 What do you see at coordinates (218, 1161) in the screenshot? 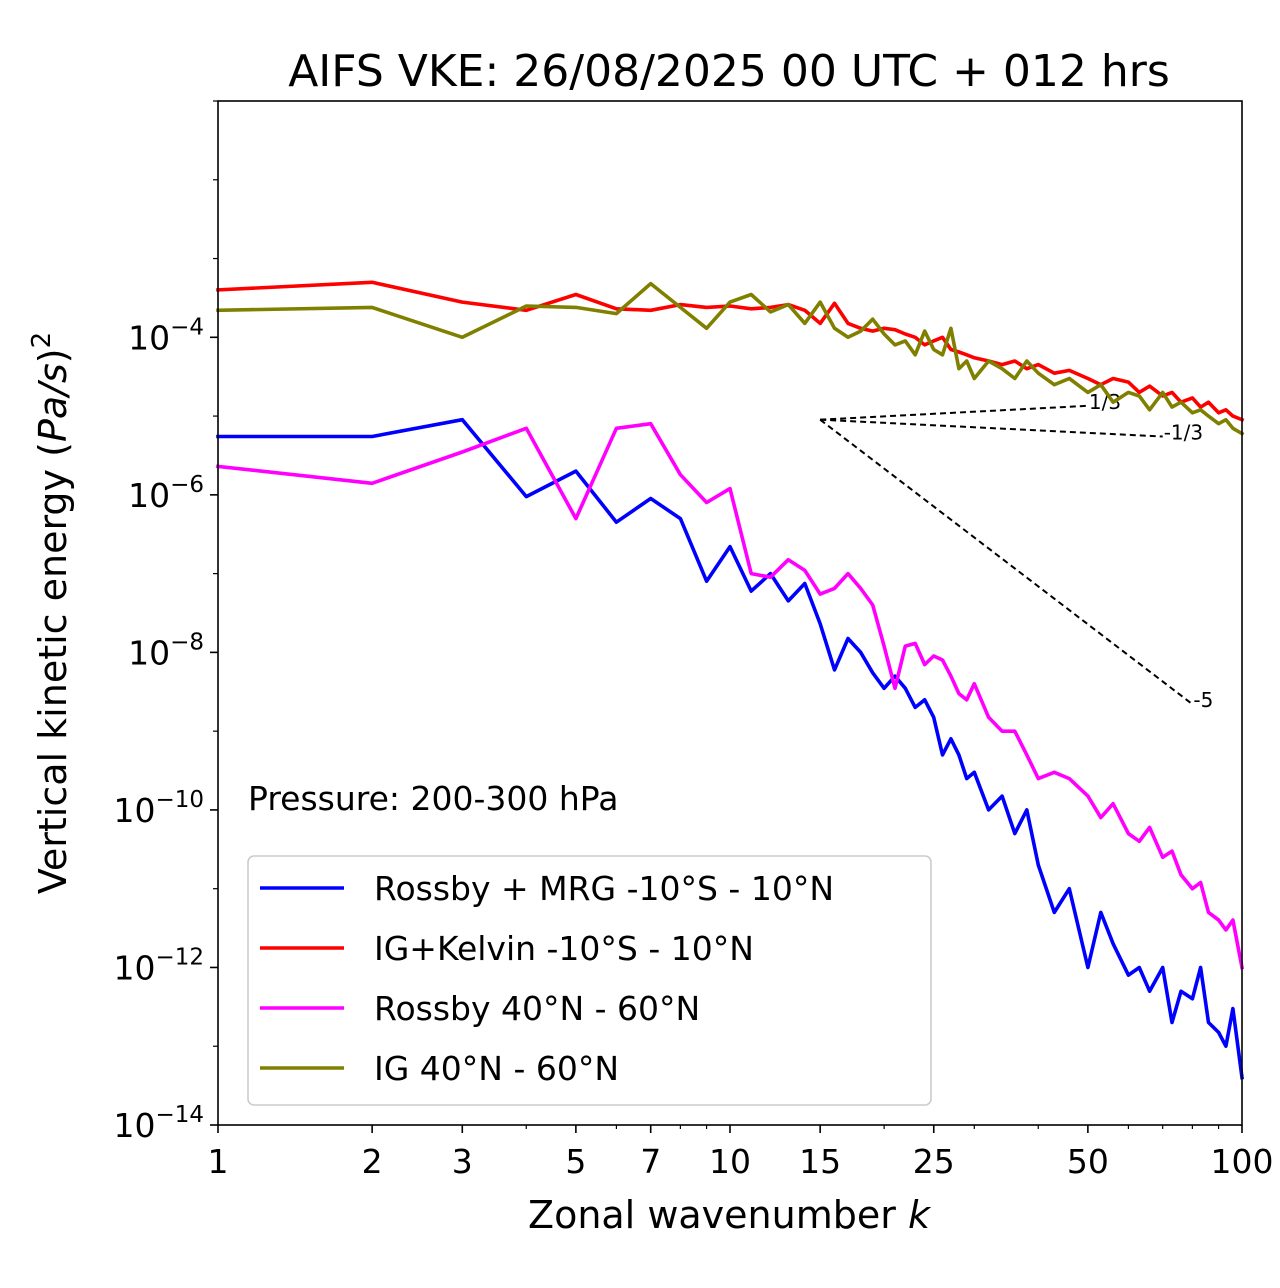
I see `x-tick-label: 1` at bounding box center [218, 1161].